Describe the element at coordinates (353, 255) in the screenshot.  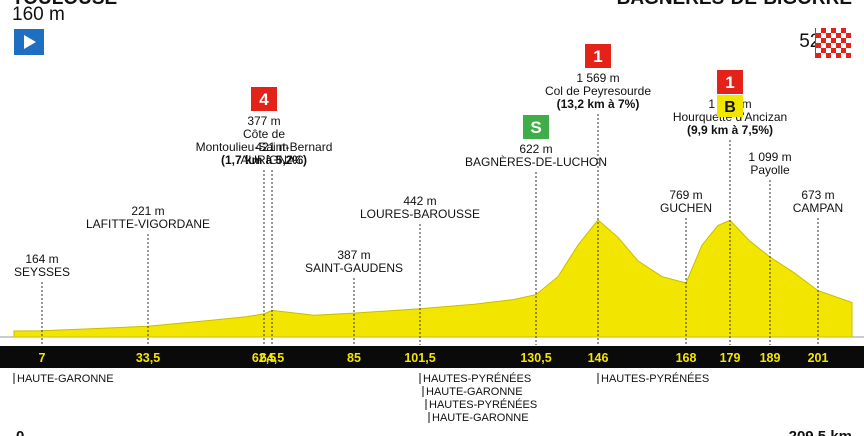
I see `place-label: 387 m` at that location.